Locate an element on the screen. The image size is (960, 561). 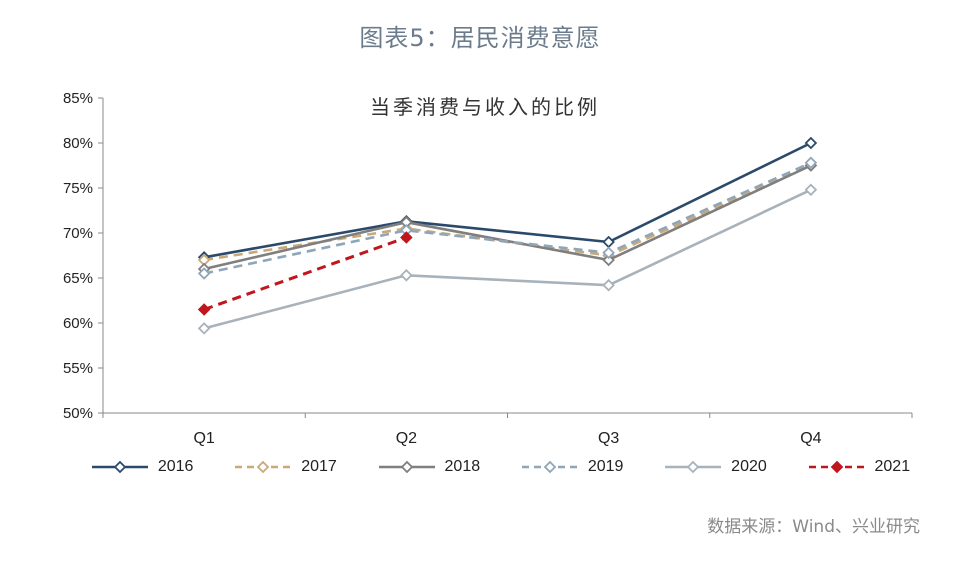
legend-label: 2019 is located at coordinates (605, 466).